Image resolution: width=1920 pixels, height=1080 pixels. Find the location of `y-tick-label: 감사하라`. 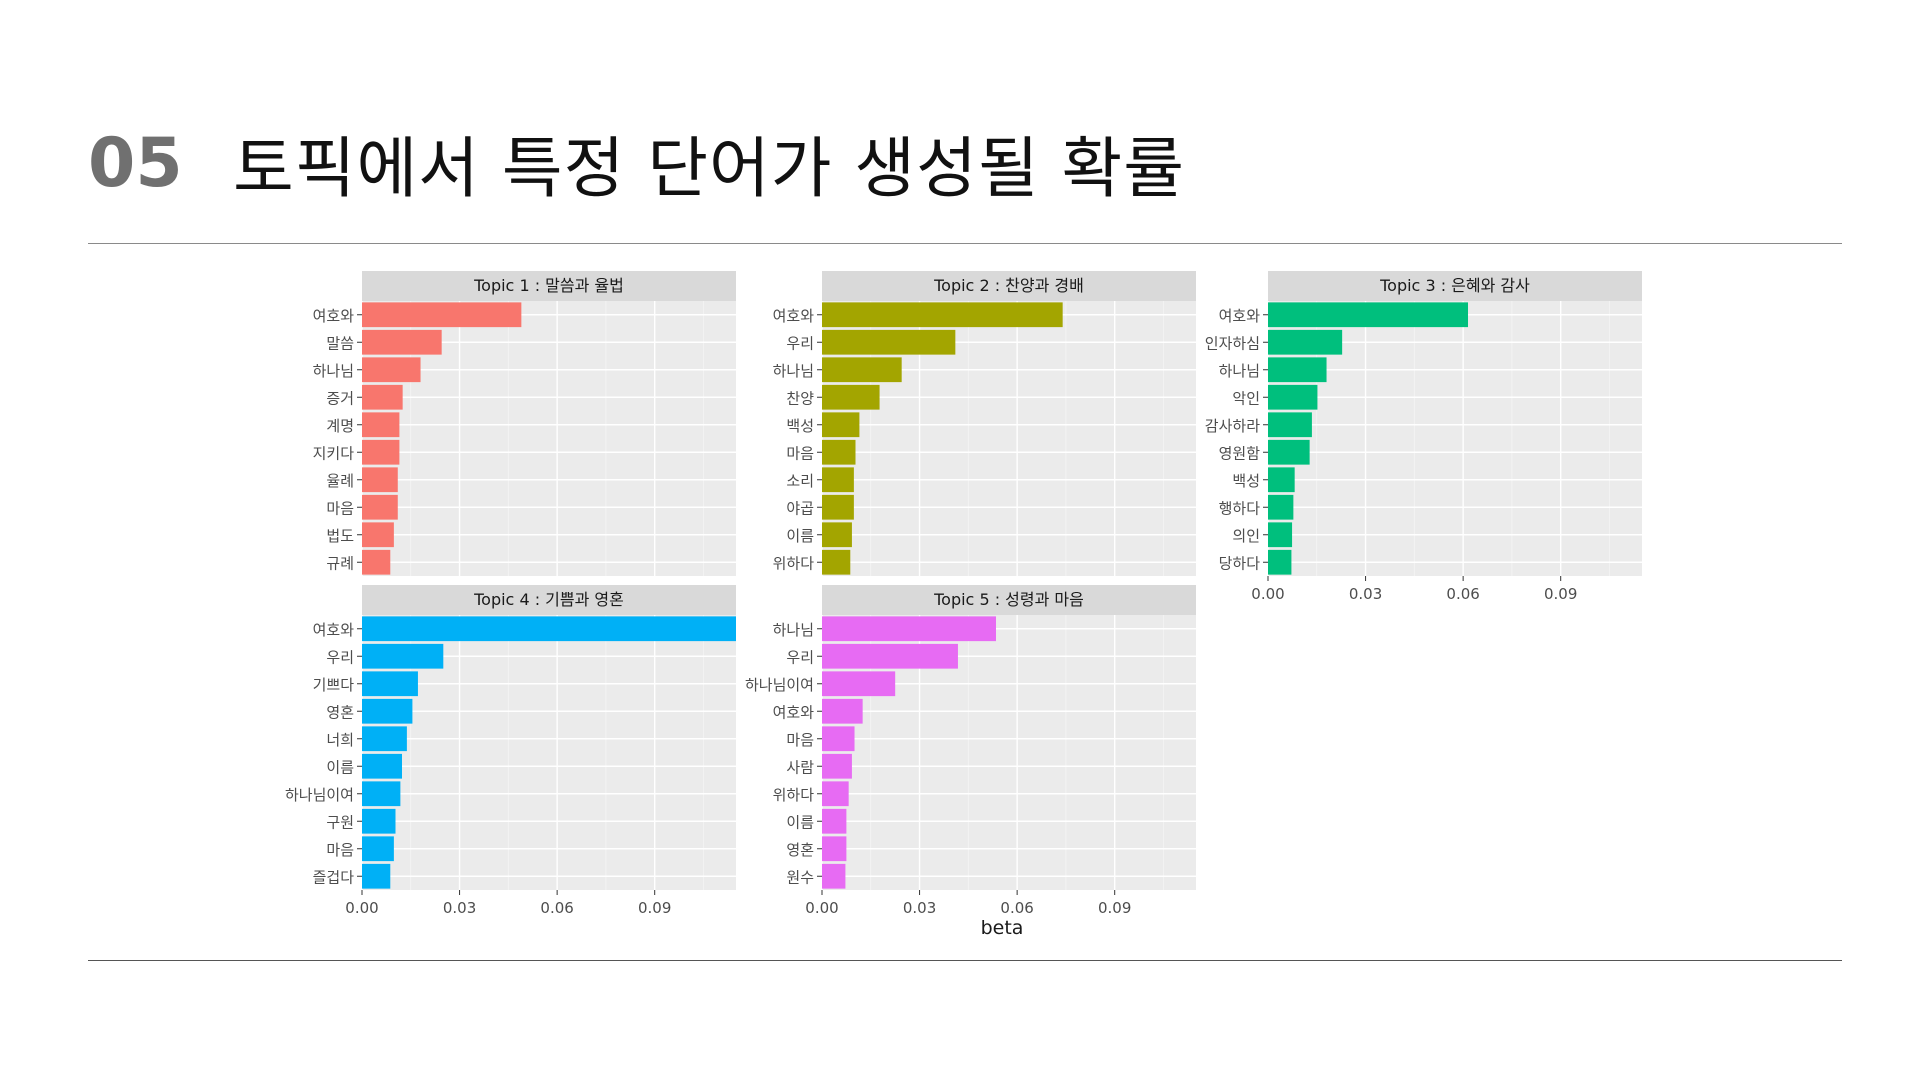

y-tick-label: 감사하라 is located at coordinates (1232, 426).